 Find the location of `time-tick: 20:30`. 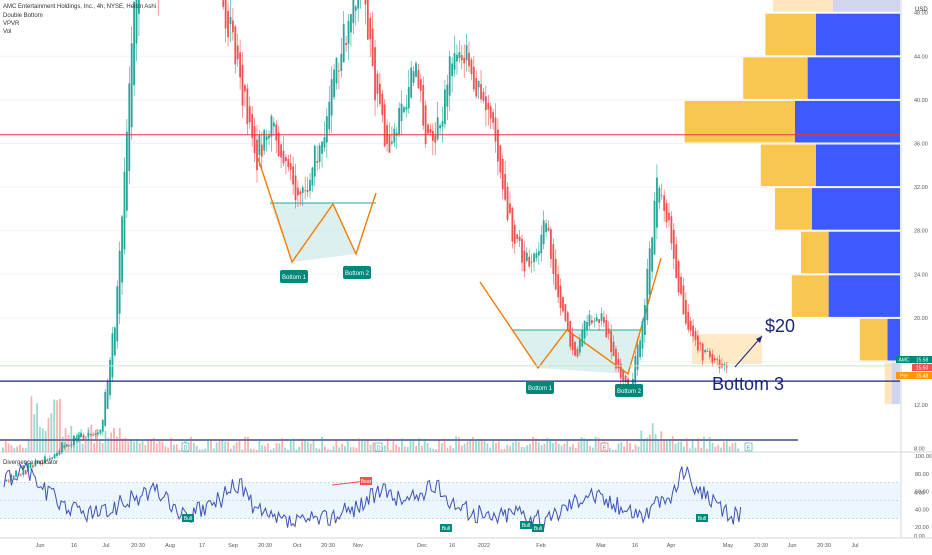

time-tick: 20:30 is located at coordinates (761, 546).